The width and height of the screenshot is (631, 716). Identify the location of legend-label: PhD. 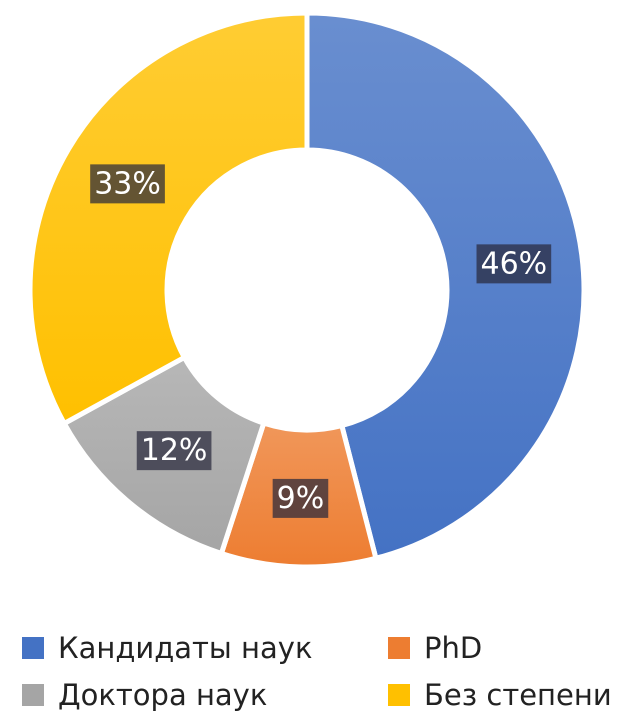
(453, 648).